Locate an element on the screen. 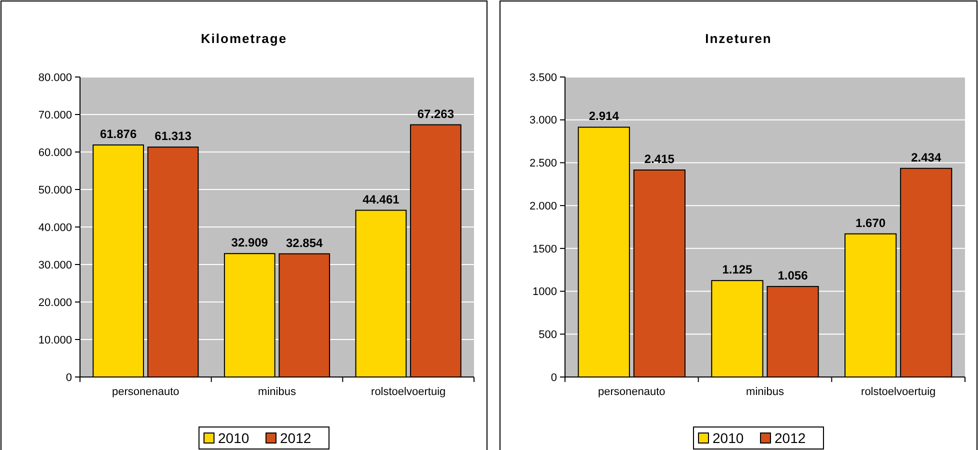 This screenshot has width=978, height=450. y-tick-label: 1500 is located at coordinates (544, 249).